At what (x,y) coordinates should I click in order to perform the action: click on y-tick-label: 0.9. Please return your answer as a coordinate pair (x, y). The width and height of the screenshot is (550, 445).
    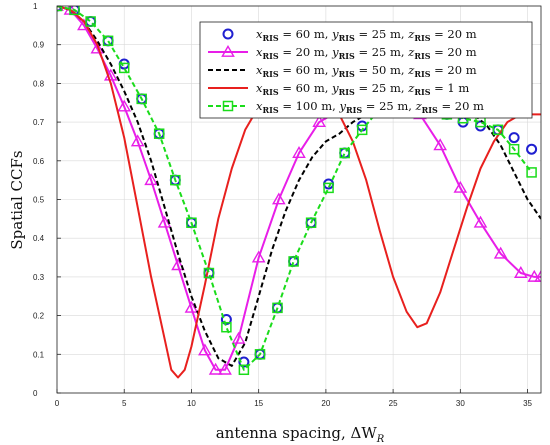
    Looking at the image, I should click on (39, 45).